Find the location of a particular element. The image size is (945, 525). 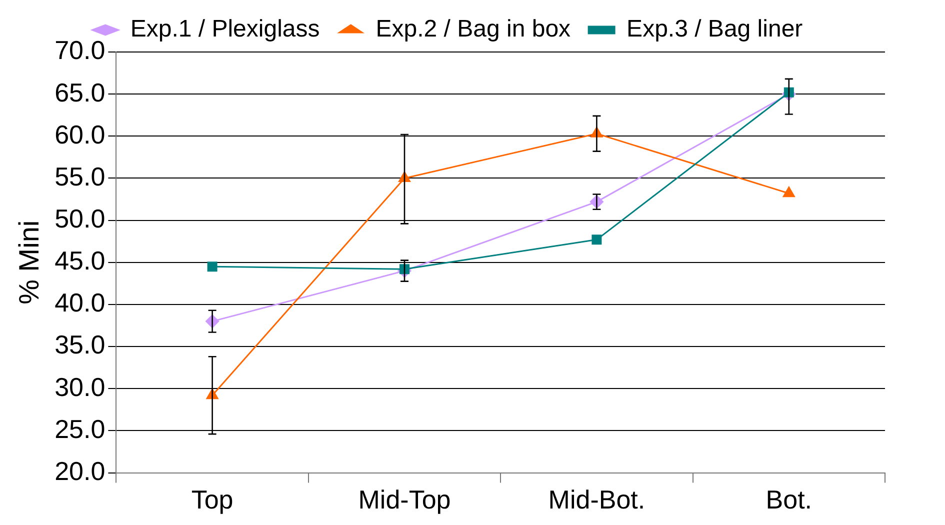

y-tick-label: 20.0 is located at coordinates (80, 471).